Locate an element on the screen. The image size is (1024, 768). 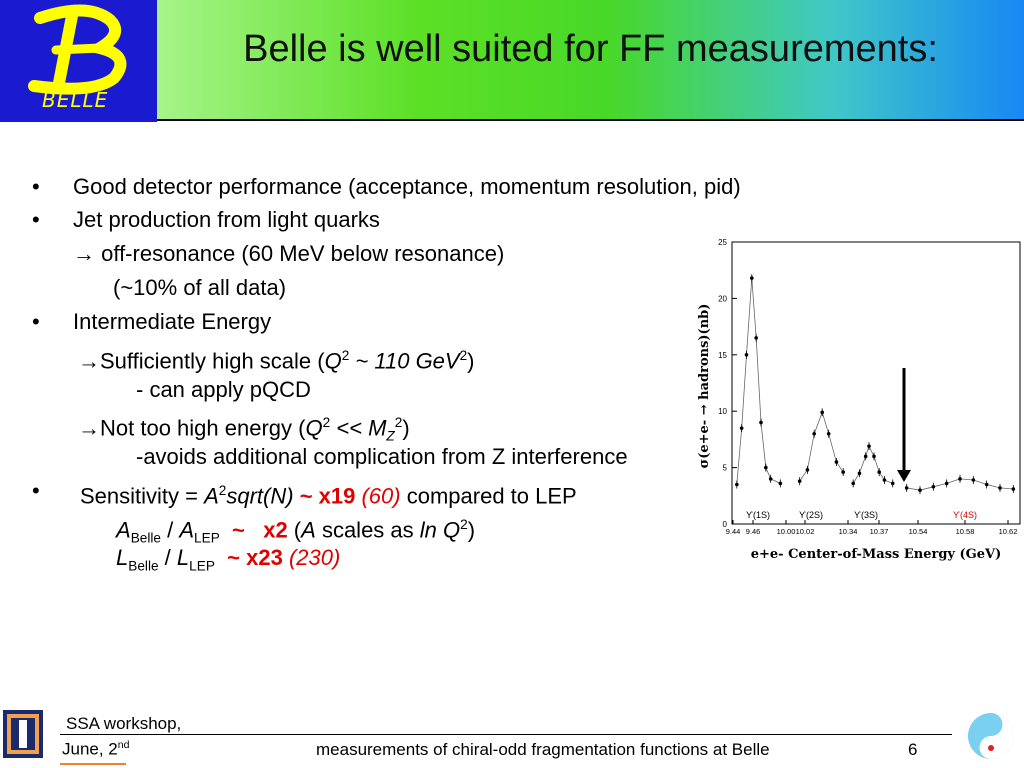
header-divider is located at coordinates (590, 120).